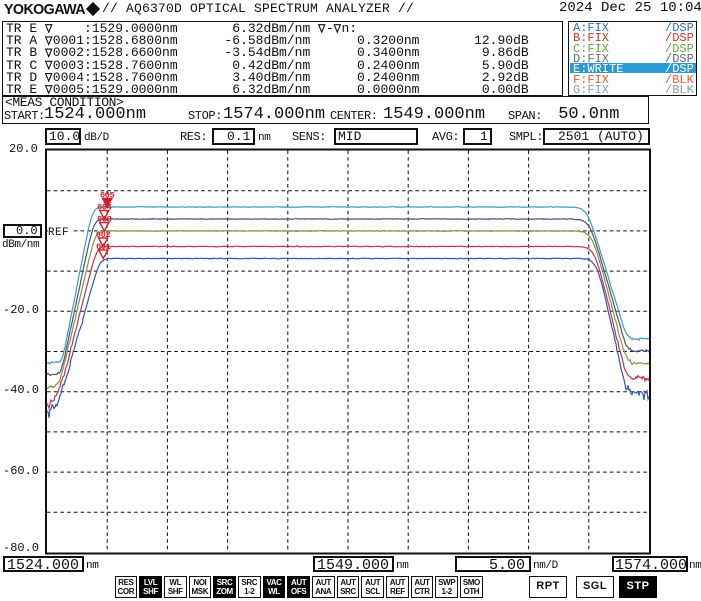  I want to click on svg-text: 005, so click(107, 195).